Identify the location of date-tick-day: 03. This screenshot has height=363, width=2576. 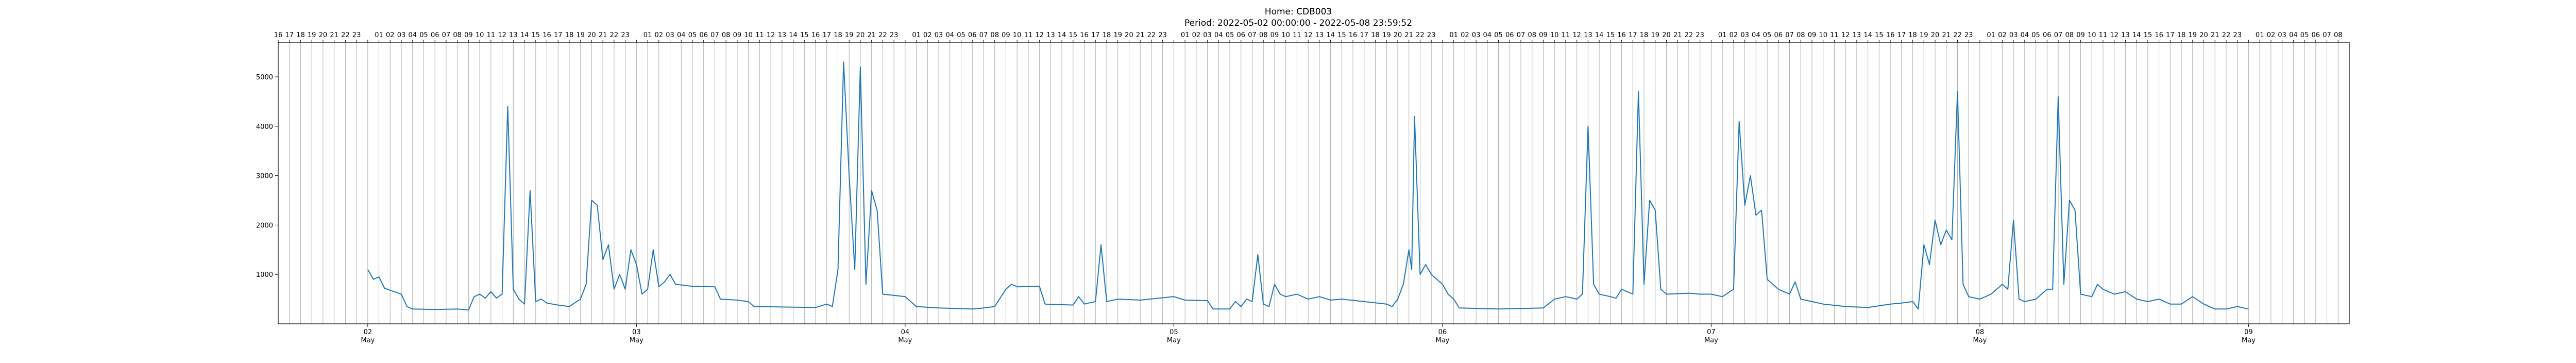
(636, 332).